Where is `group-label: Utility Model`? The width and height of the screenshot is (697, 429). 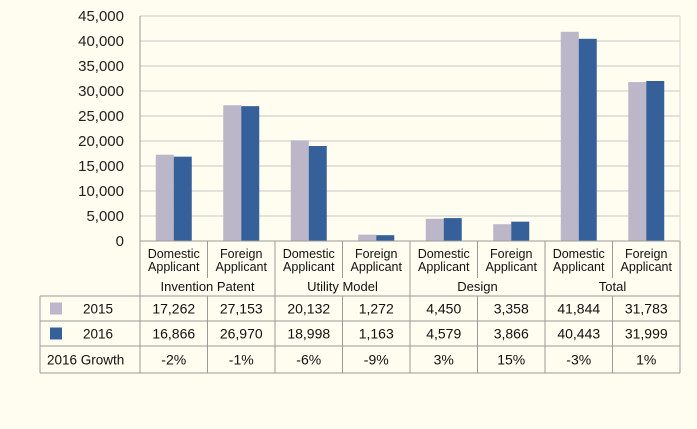
group-label: Utility Model is located at coordinates (342, 286).